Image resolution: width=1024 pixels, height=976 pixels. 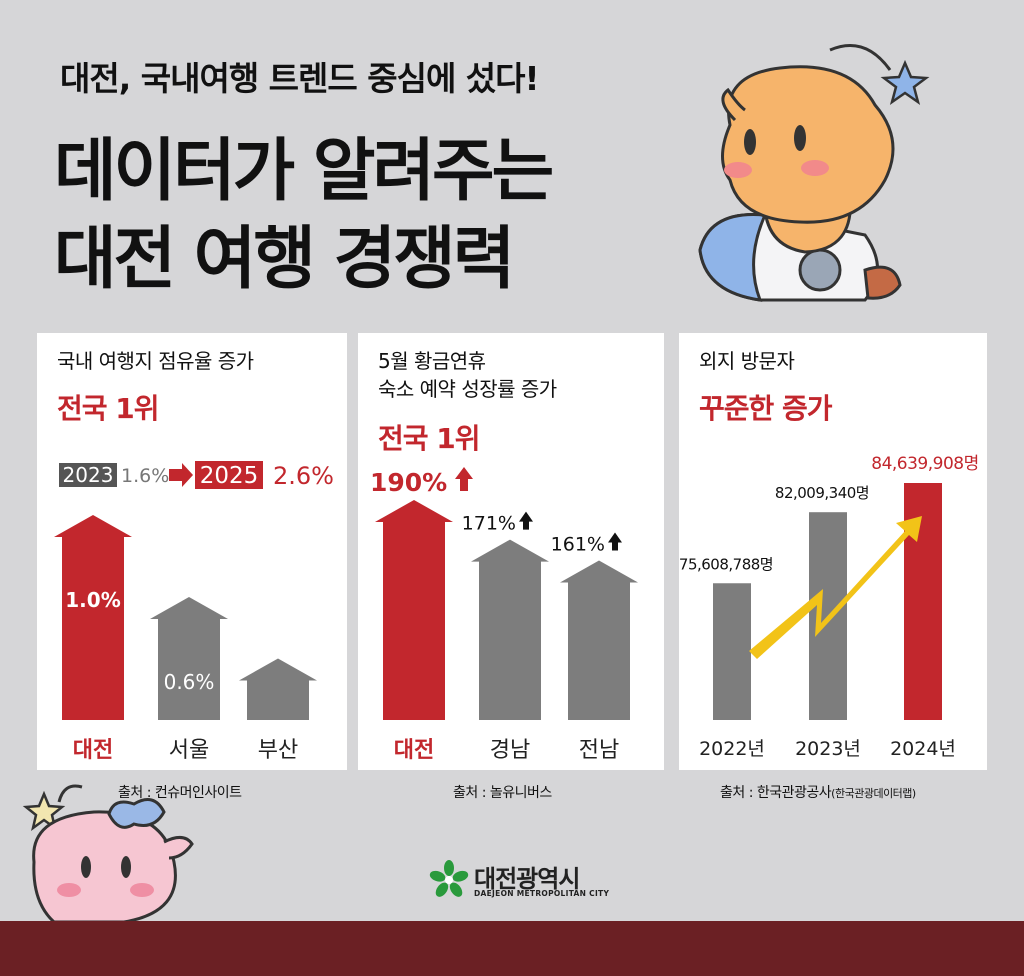 I want to click on bar-value-label-2: 0.3%, so click(x=278, y=748).